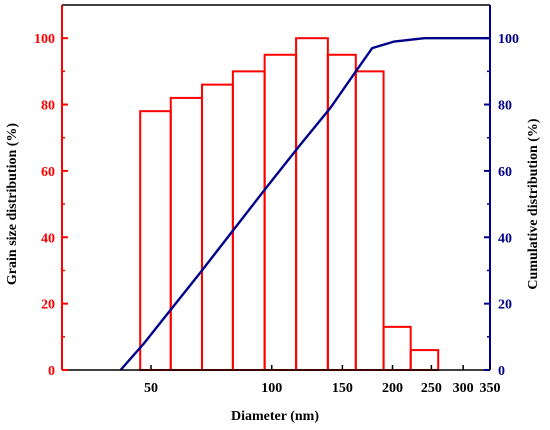  Describe the element at coordinates (12, 204) in the screenshot. I see `left-y-axis-title: Grain size distribution (%)` at that location.